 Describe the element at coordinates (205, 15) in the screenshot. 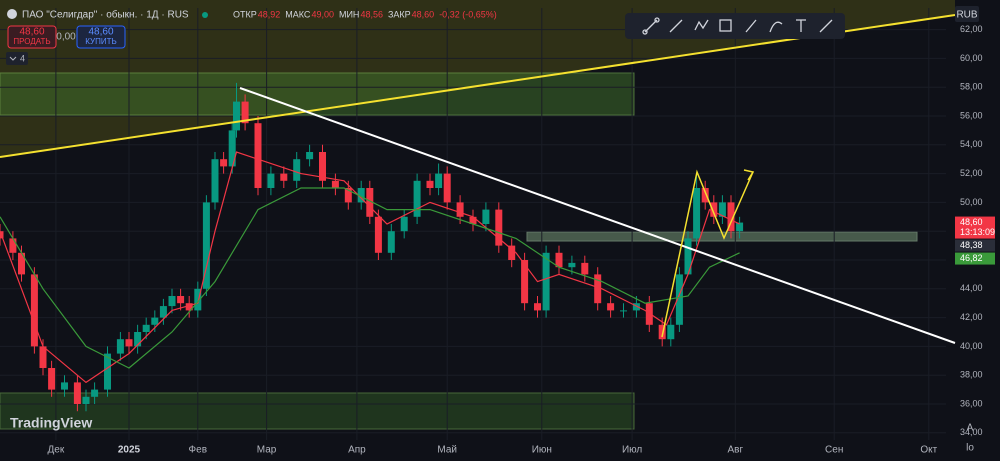

I see `status-dot` at that location.